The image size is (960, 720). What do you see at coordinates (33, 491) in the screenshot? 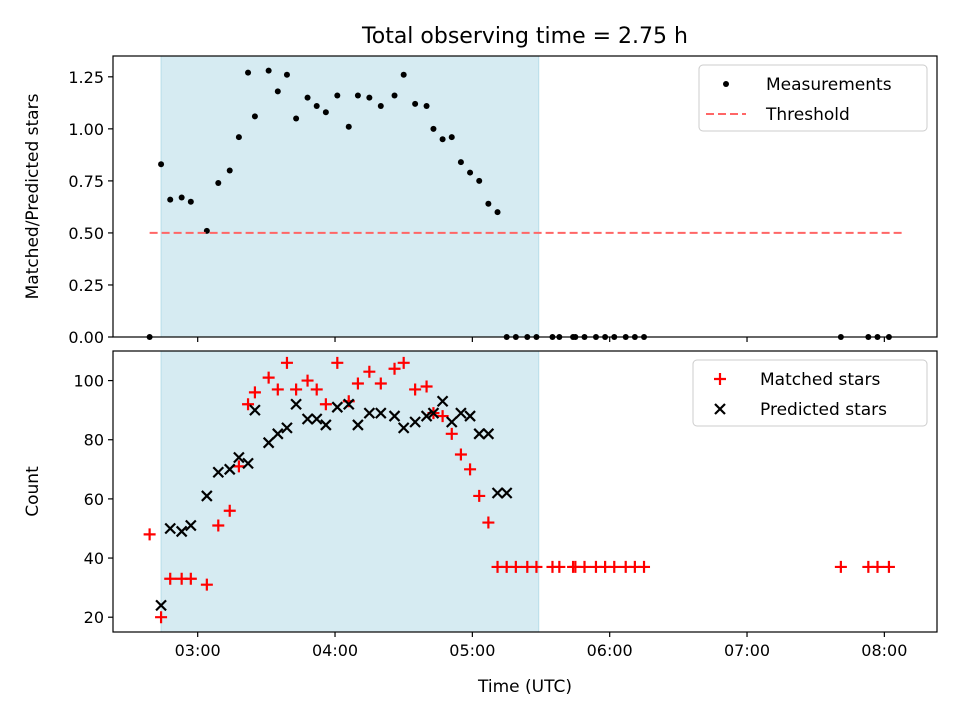
I see `y-axis-label: Count` at bounding box center [33, 491].